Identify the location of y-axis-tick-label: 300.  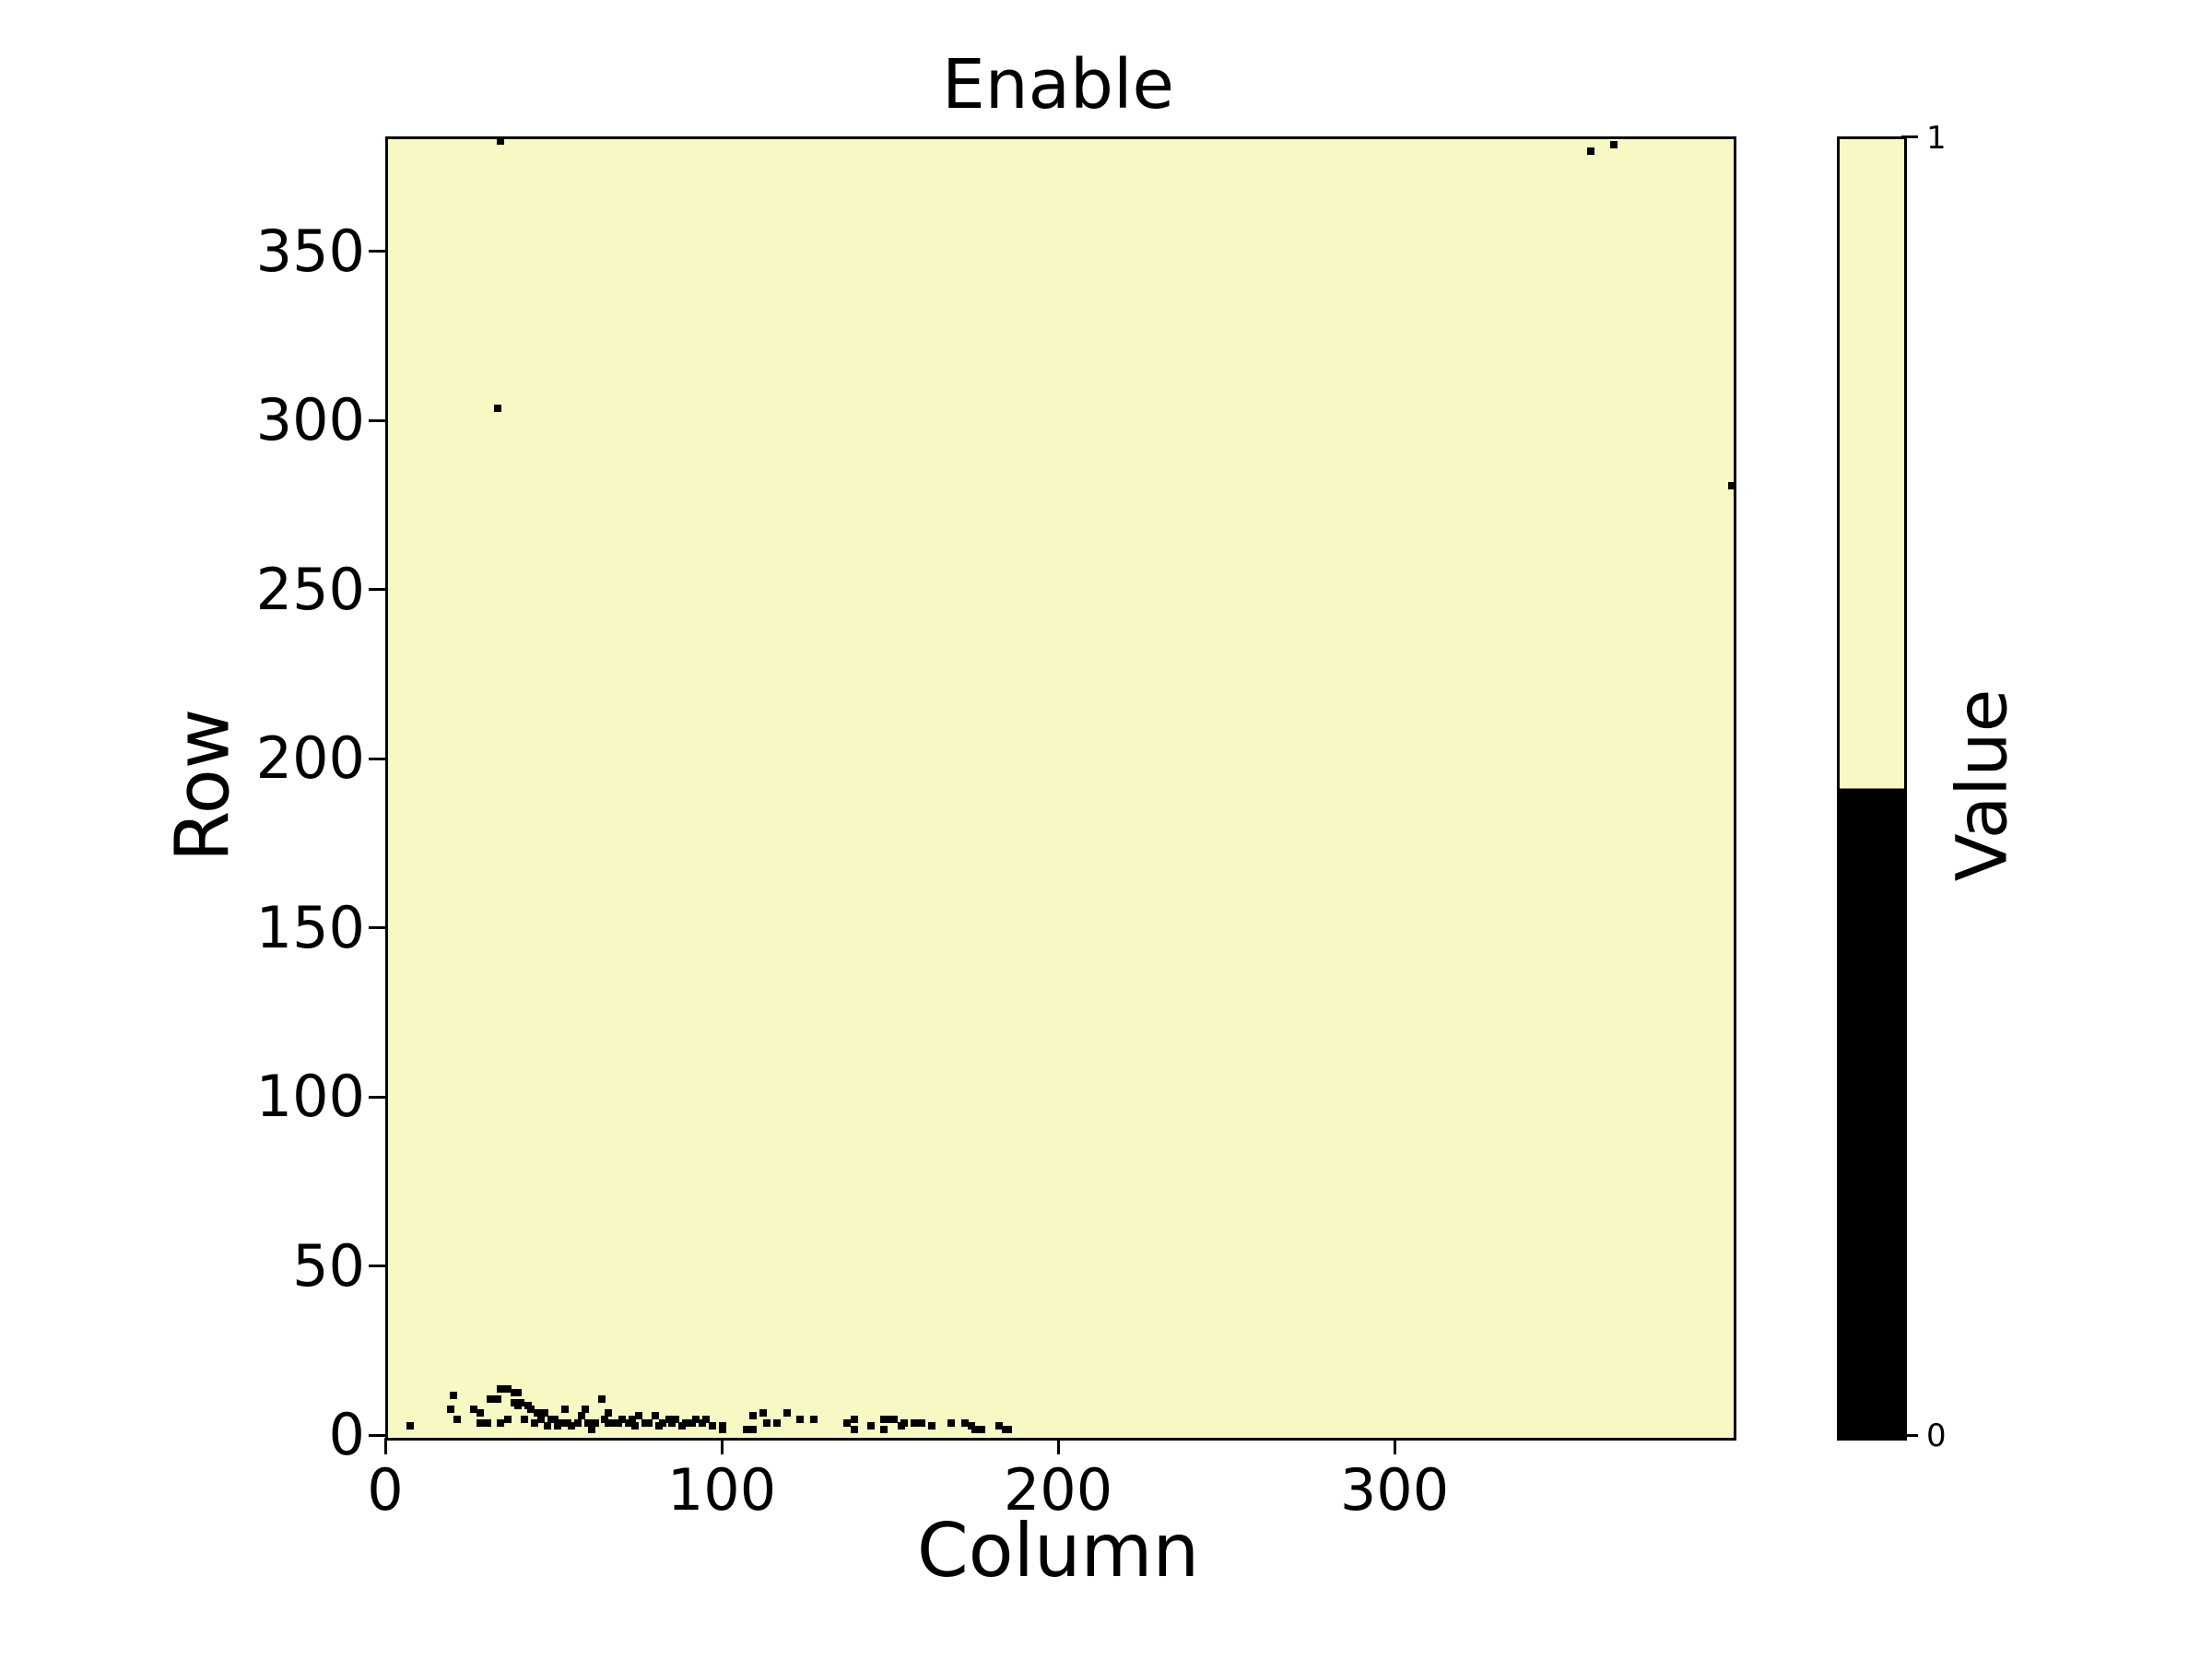
(310, 420).